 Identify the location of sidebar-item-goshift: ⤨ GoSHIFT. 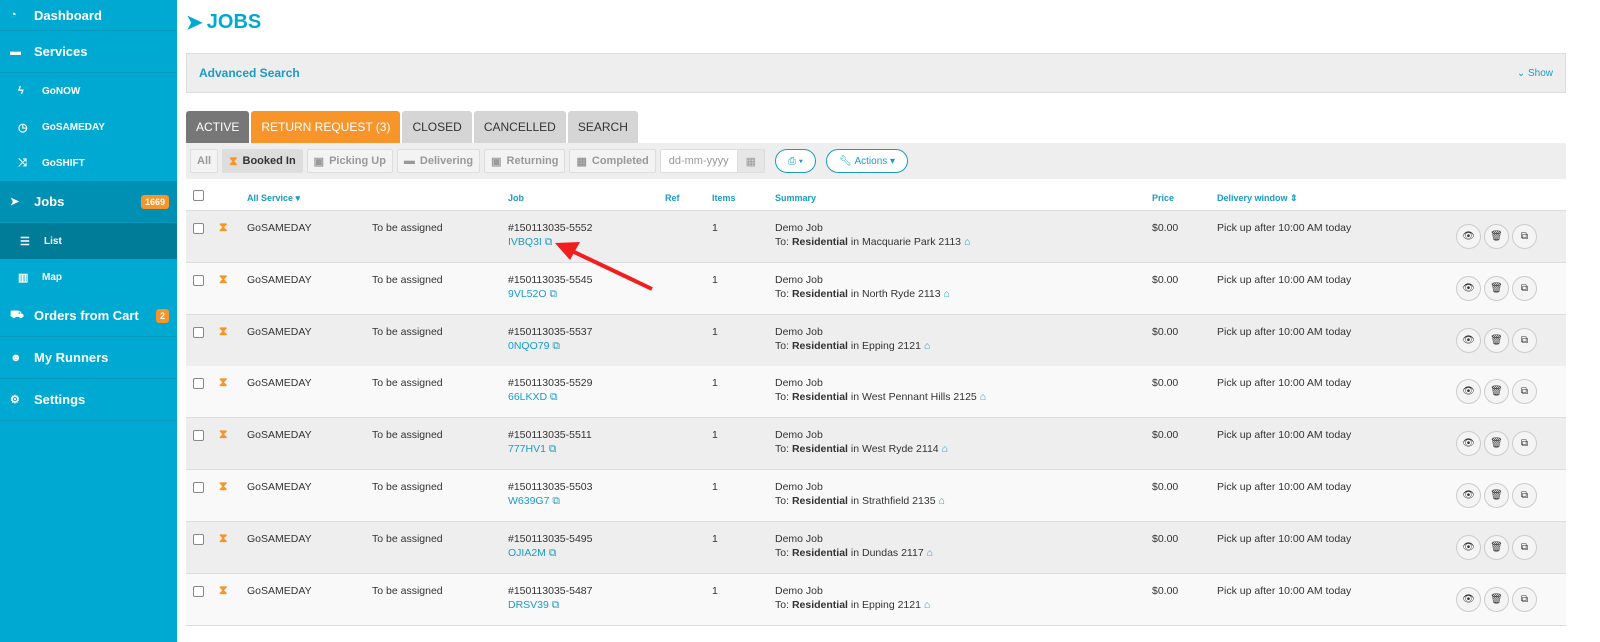
(88, 163).